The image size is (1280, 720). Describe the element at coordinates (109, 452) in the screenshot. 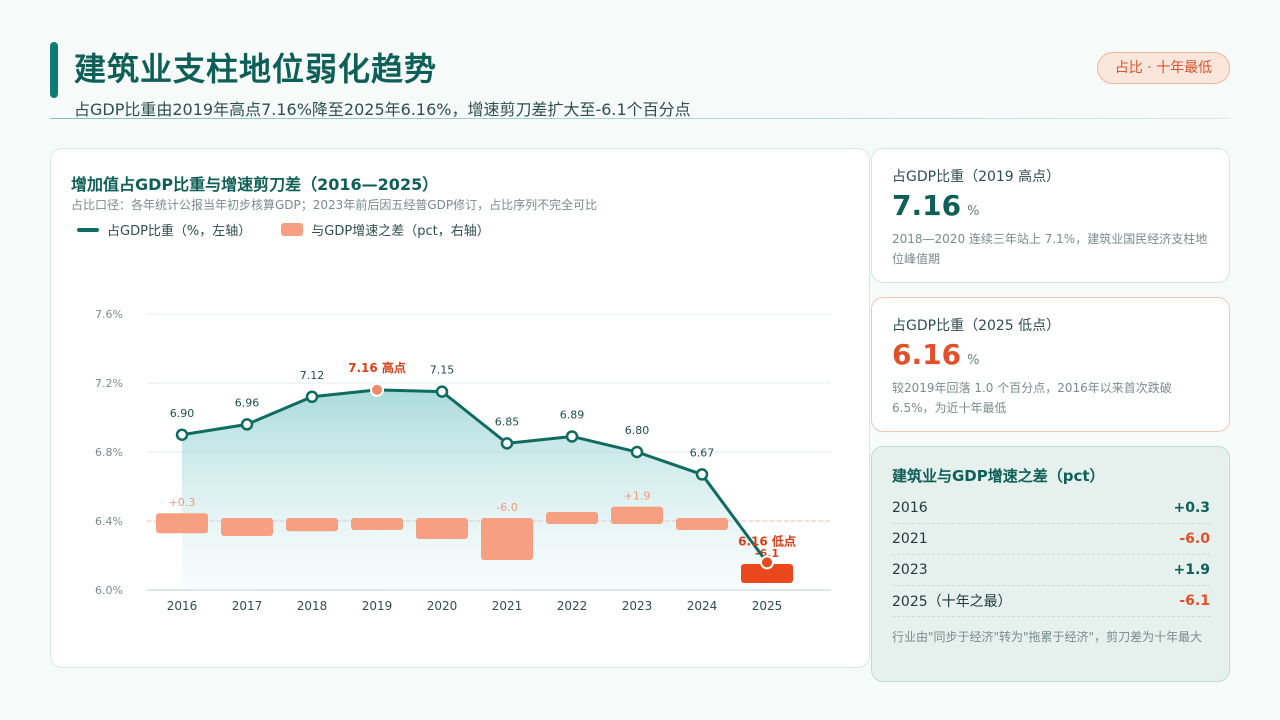

I see `y-tick-label: 6.8%` at that location.